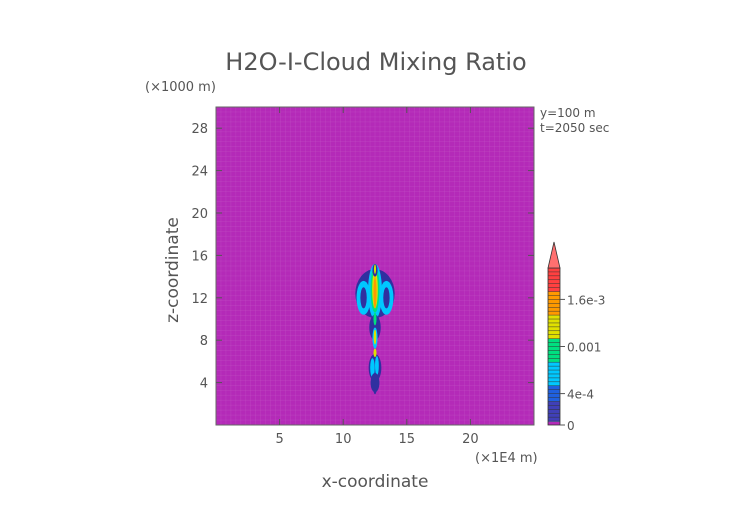 This screenshot has width=752, height=532. What do you see at coordinates (279, 439) in the screenshot?
I see `x-tick-label: 5` at bounding box center [279, 439].